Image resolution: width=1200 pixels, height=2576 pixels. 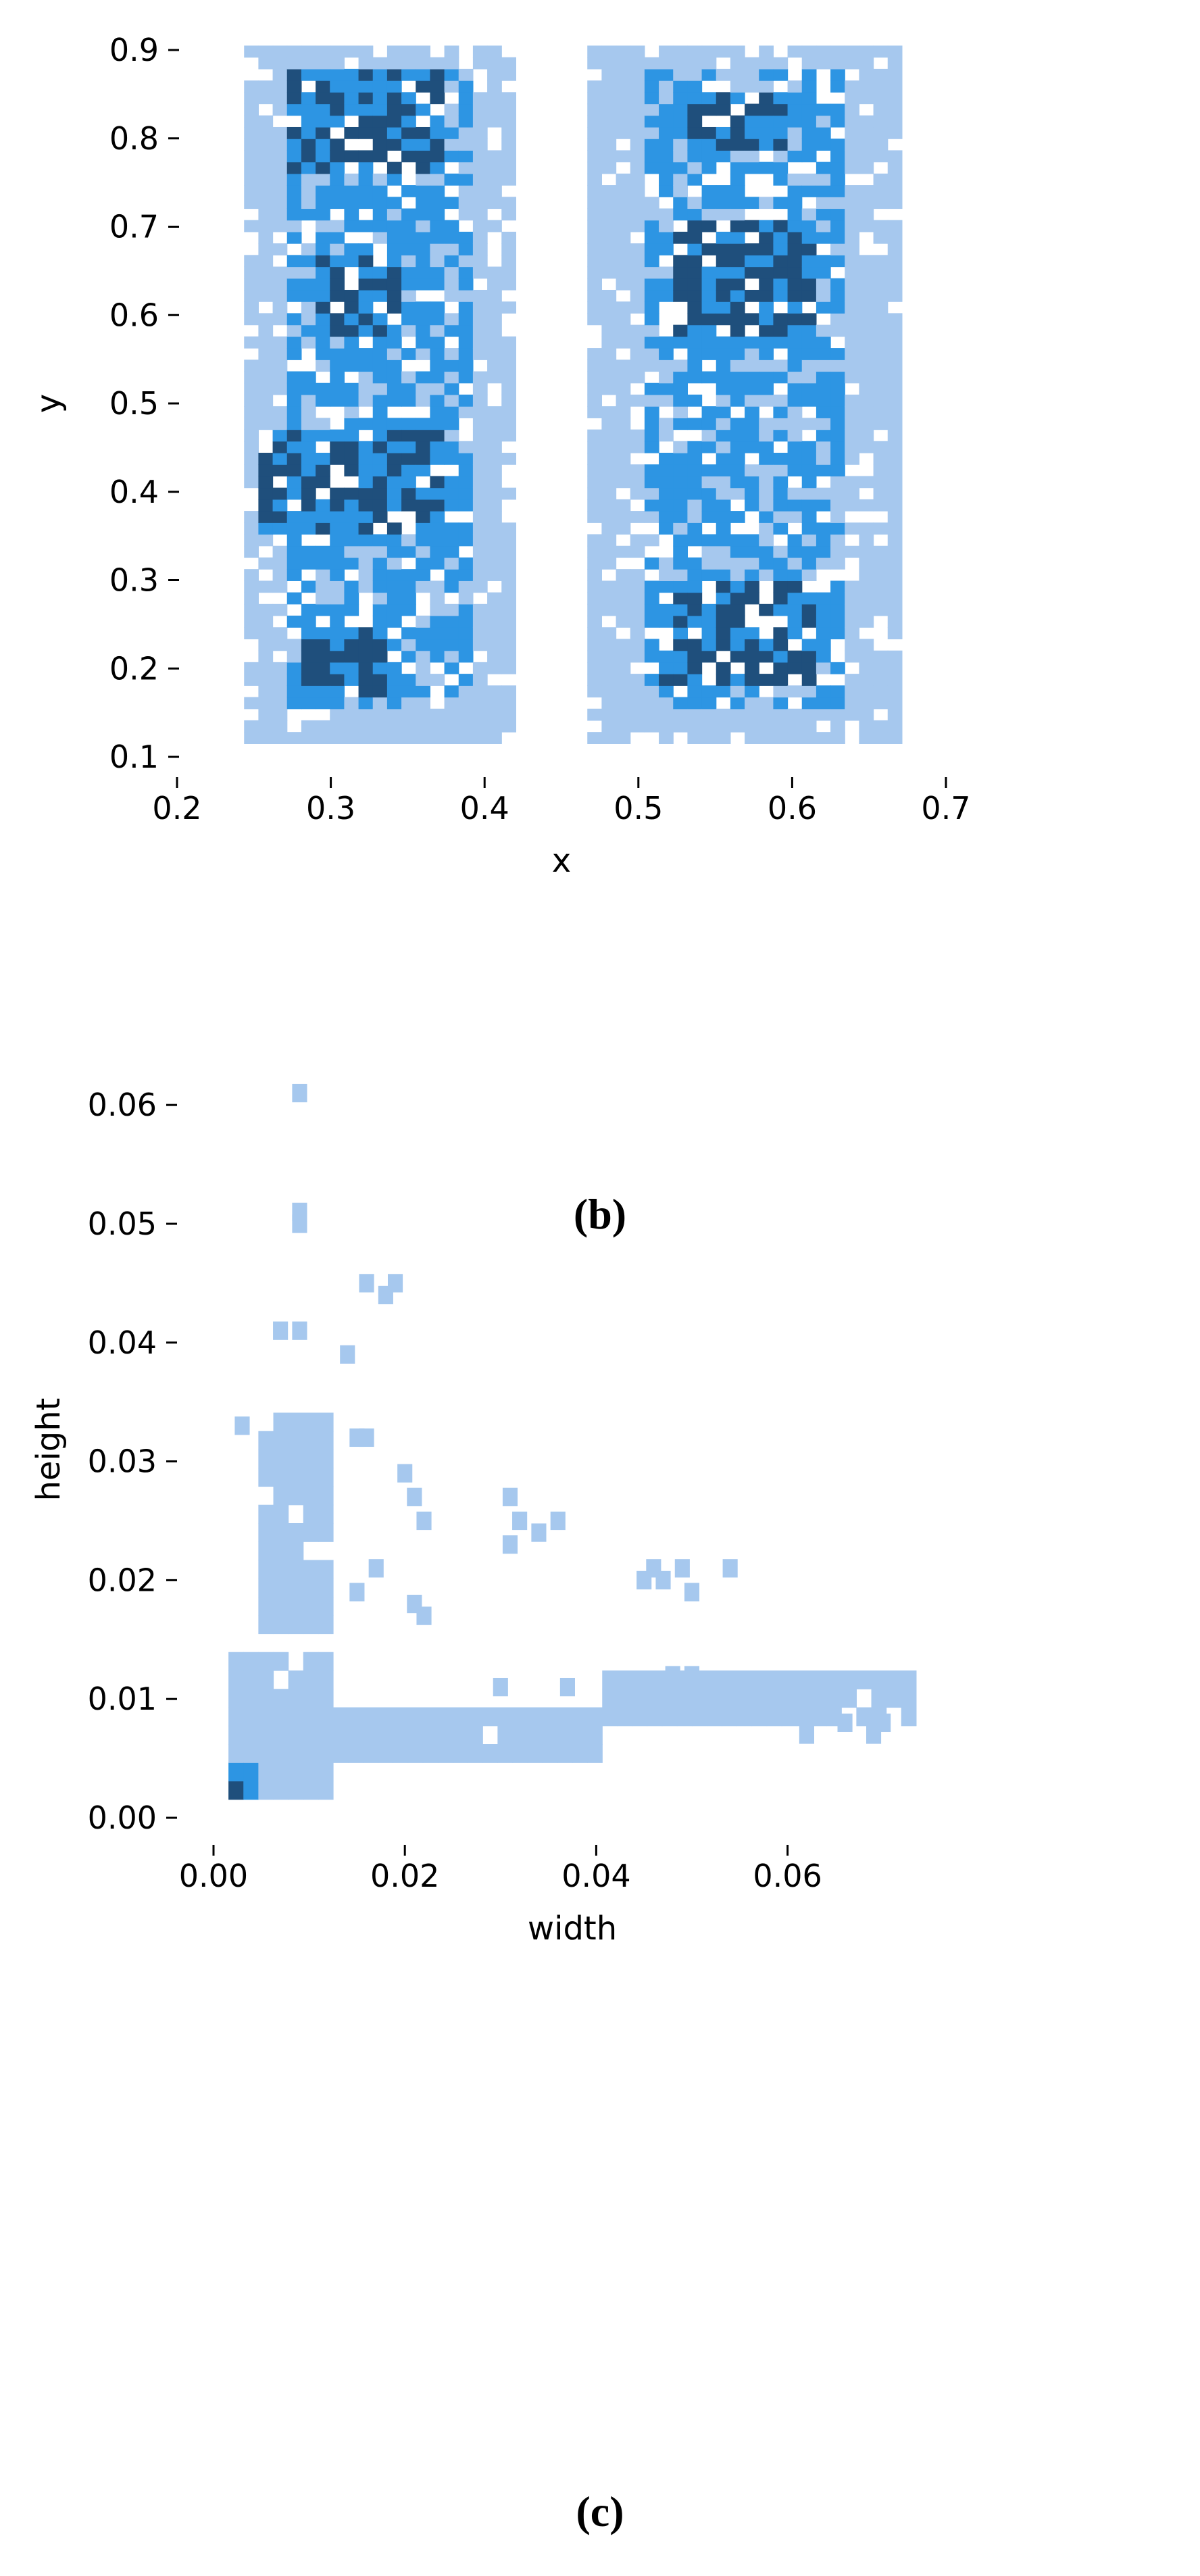 I want to click on heatmap-cell-outlier, so click(x=500, y=1687).